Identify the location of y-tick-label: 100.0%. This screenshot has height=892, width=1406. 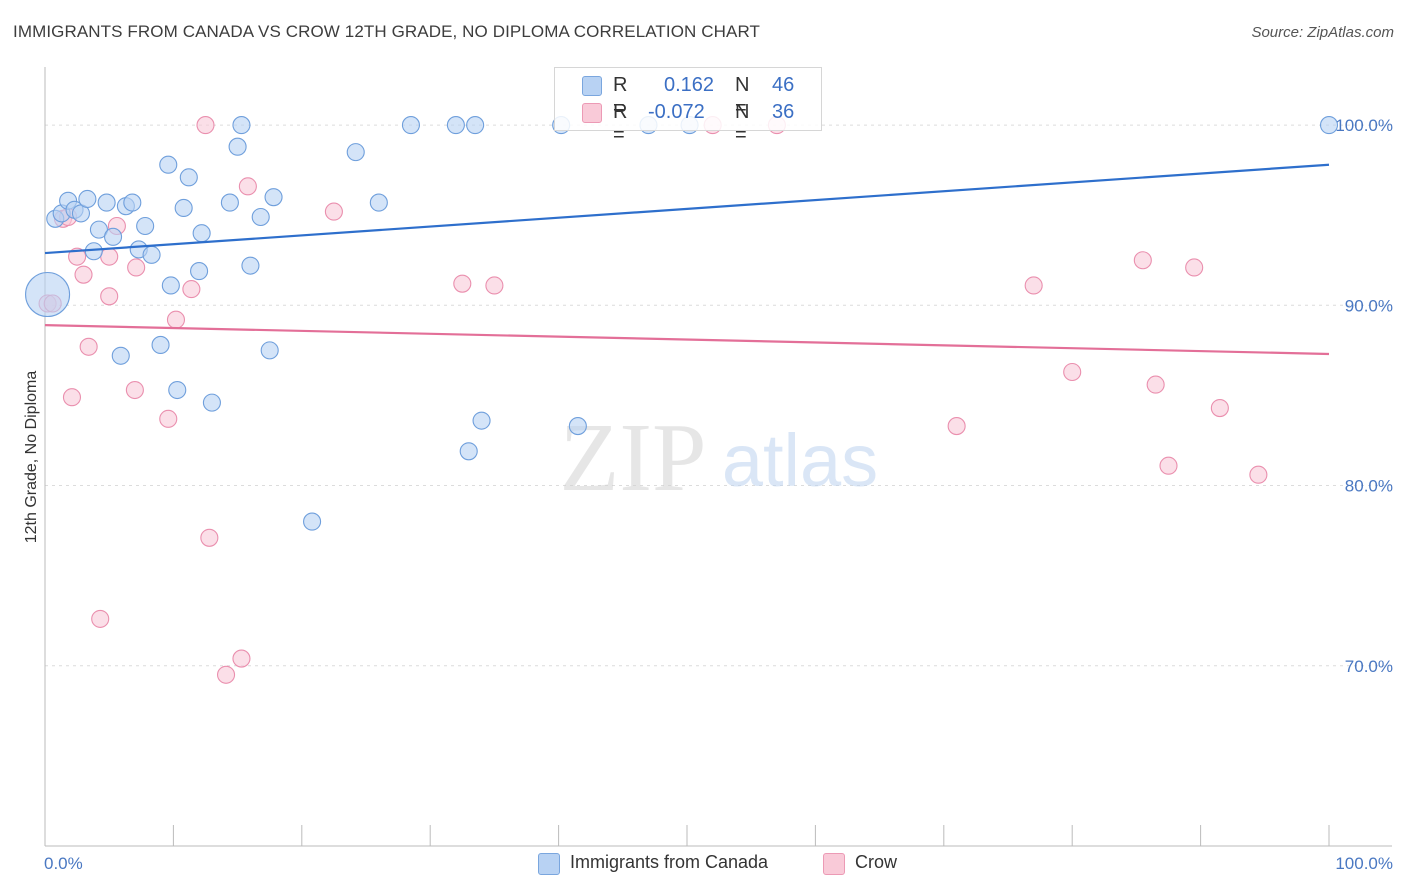
(1364, 125).